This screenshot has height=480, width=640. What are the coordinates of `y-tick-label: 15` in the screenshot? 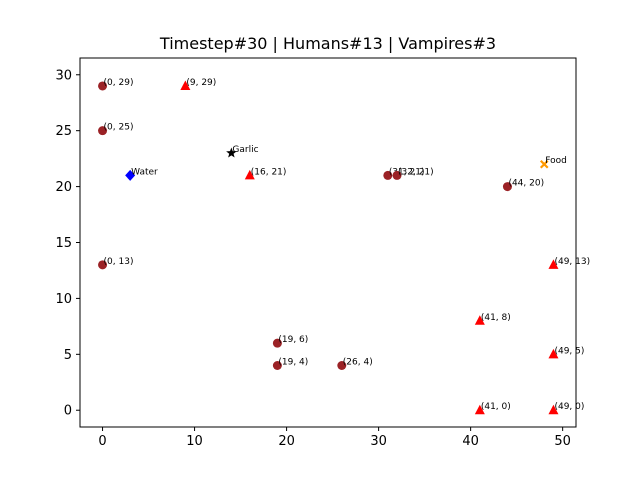 It's located at (63, 243).